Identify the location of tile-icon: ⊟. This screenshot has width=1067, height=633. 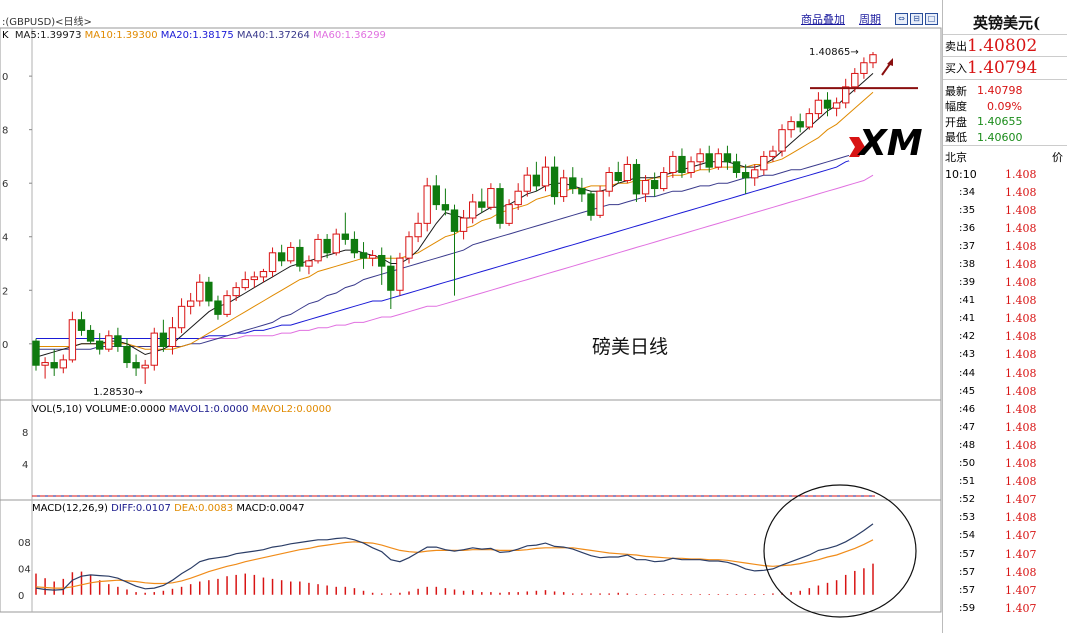
(916, 19).